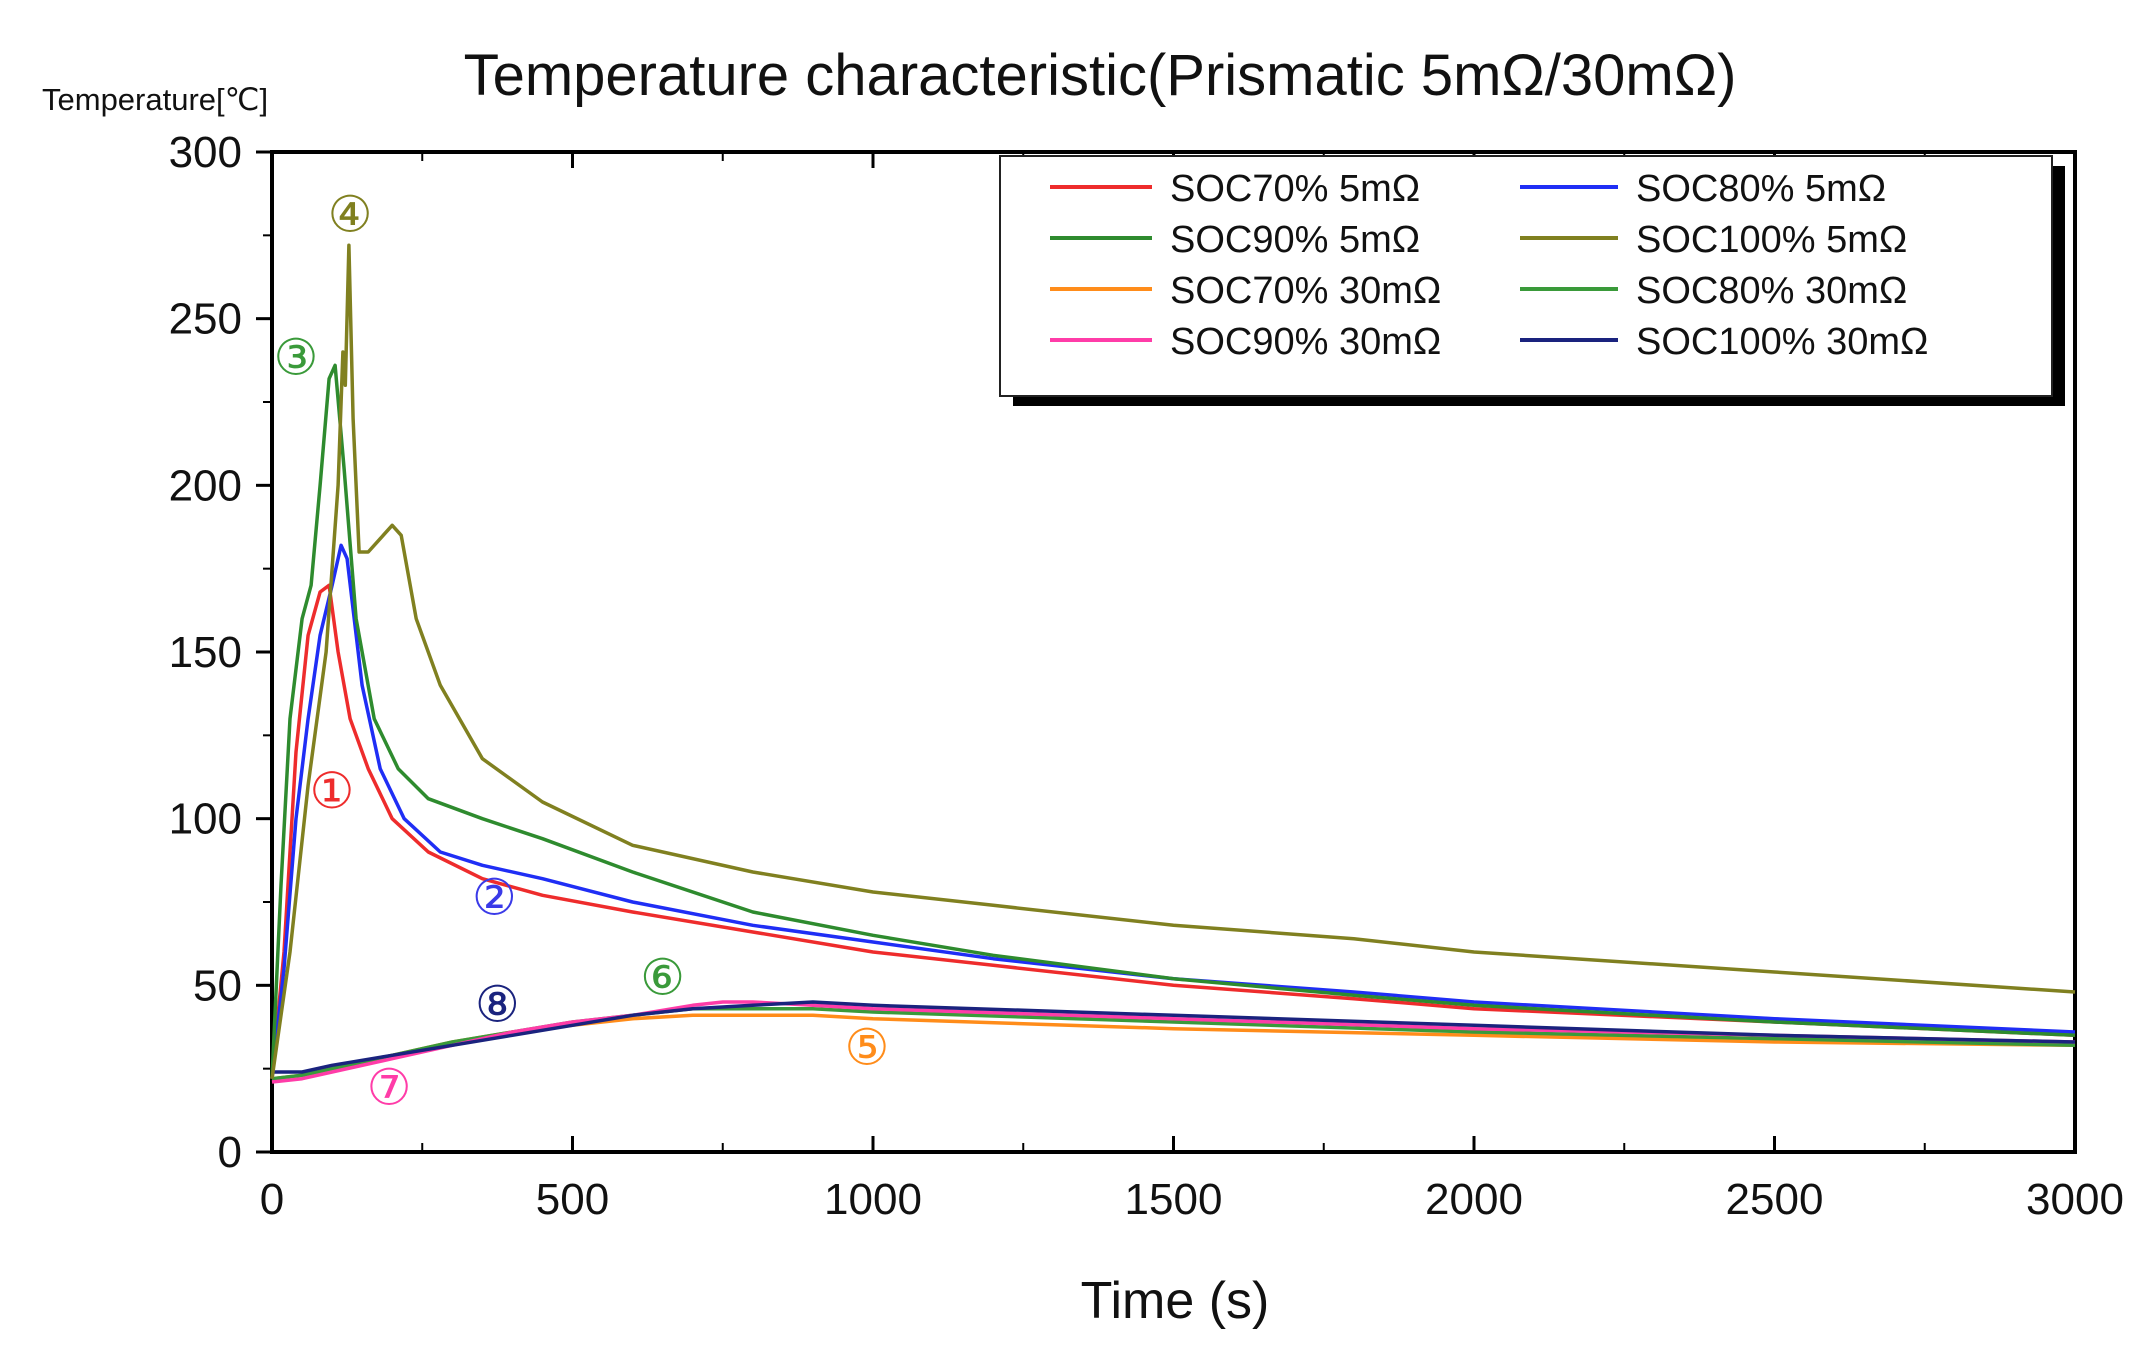 The width and height of the screenshot is (2150, 1350). Describe the element at coordinates (1782, 342) in the screenshot. I see `legend-label: SOC100% 30mΩ` at that location.